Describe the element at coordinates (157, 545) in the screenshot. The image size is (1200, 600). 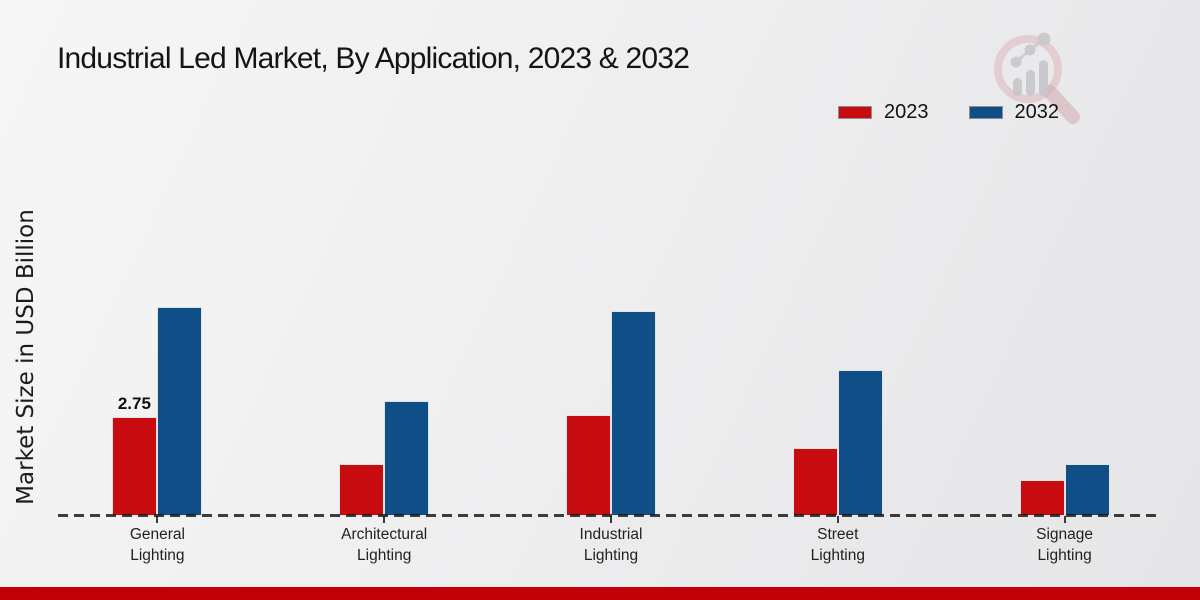
I see `category-label-general-lighting: General Lighting` at that location.